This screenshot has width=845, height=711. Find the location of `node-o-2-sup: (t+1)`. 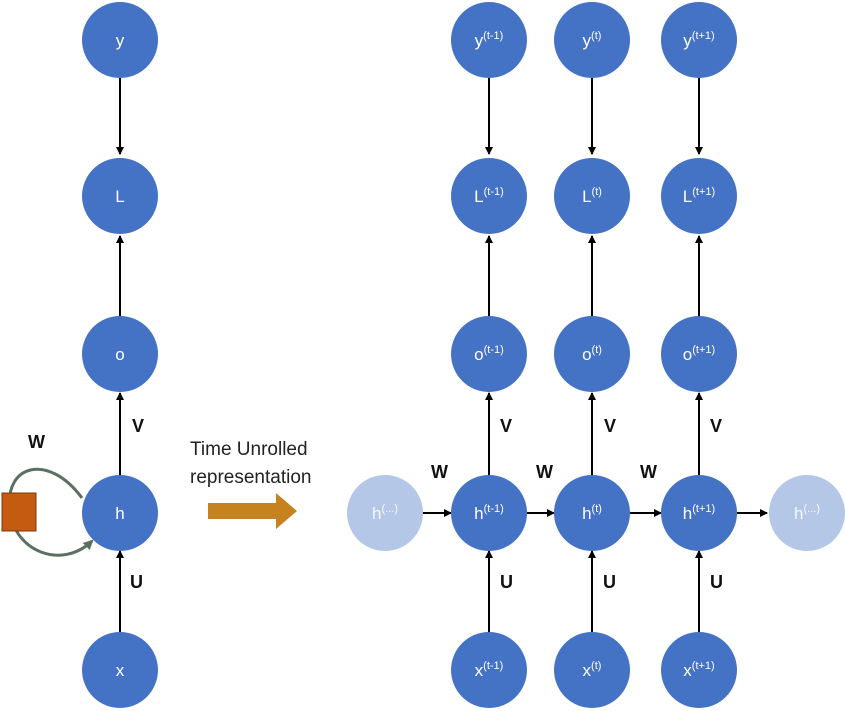

node-o-2-sup: (t+1) is located at coordinates (703, 350).